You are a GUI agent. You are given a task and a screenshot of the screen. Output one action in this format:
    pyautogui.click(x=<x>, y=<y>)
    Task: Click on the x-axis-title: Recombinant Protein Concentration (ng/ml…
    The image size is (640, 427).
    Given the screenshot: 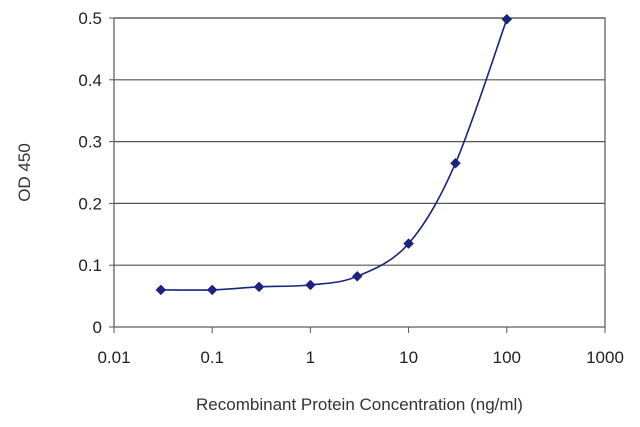 What is the action you would take?
    pyautogui.click(x=359, y=404)
    